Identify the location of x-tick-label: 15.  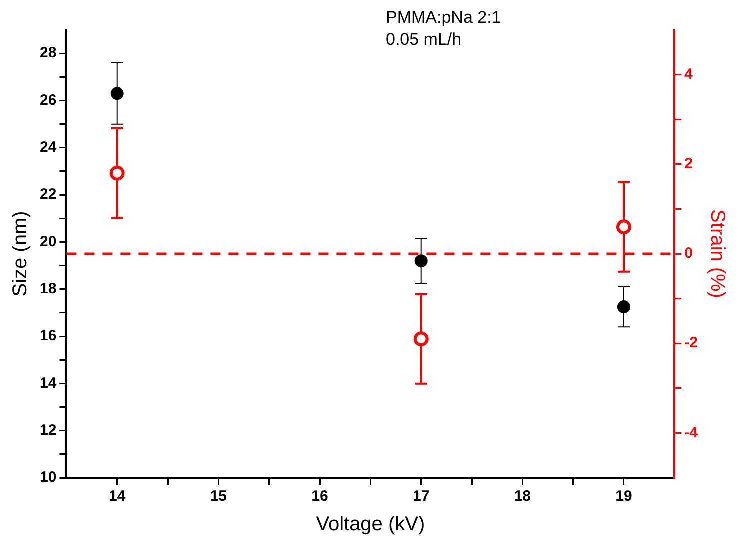
(219, 497).